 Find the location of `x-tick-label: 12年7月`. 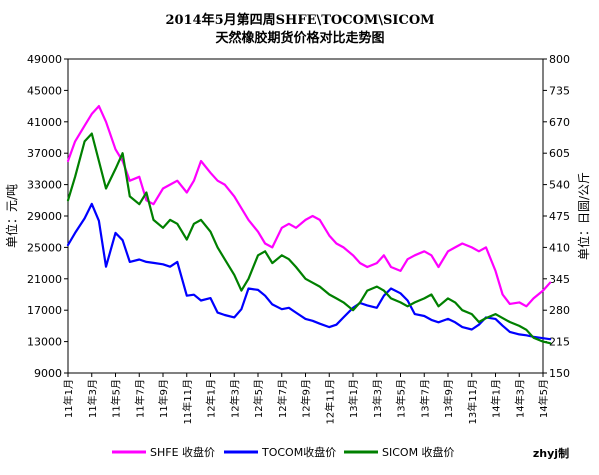

x-tick-label: 12年7月 is located at coordinates (282, 398).